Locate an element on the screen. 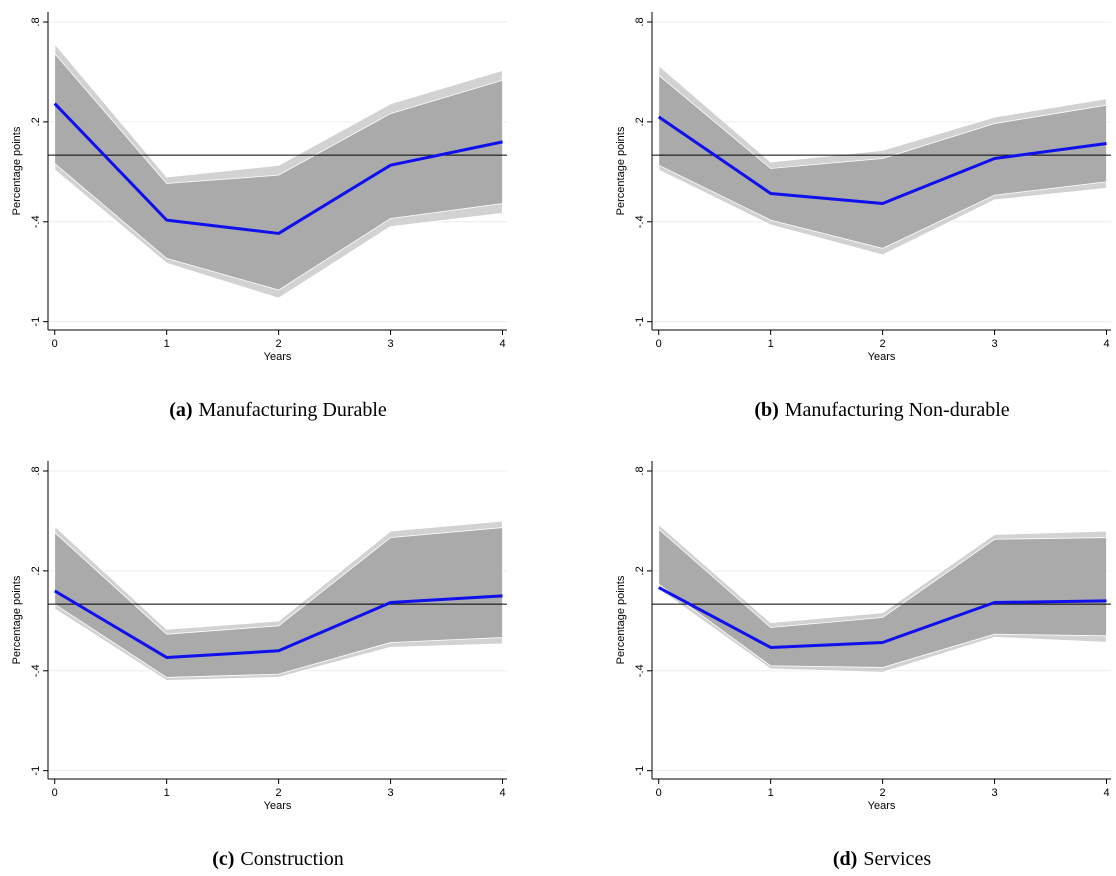  caption-label: (a) is located at coordinates (180, 410).